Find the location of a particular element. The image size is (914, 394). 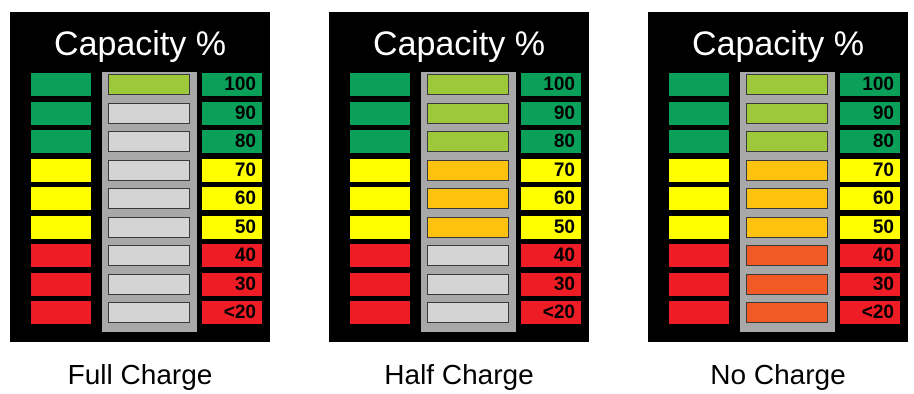

capacity-label-text: 50 is located at coordinates (564, 227).